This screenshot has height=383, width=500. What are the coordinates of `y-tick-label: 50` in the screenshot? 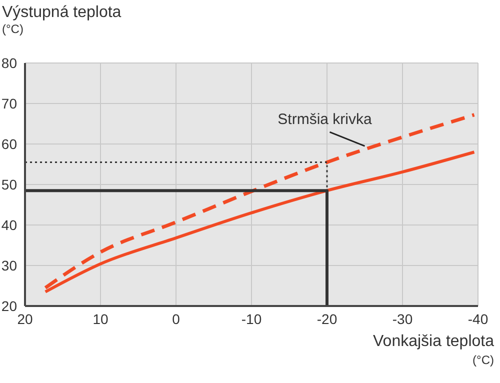 It's located at (9, 184).